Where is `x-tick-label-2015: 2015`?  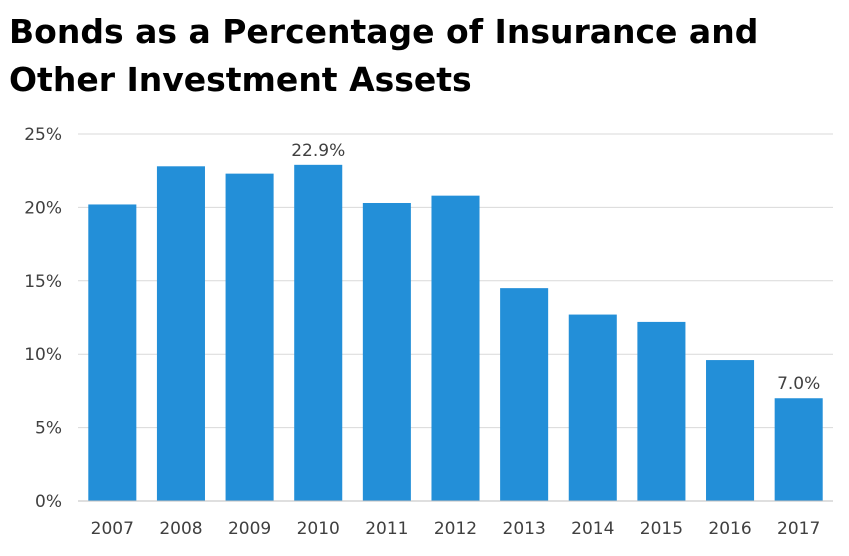 x-tick-label-2015: 2015 is located at coordinates (661, 529).